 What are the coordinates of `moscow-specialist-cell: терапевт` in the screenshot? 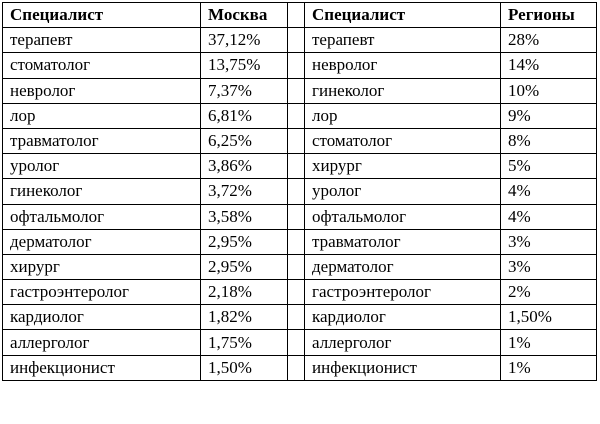 It's located at (101, 40).